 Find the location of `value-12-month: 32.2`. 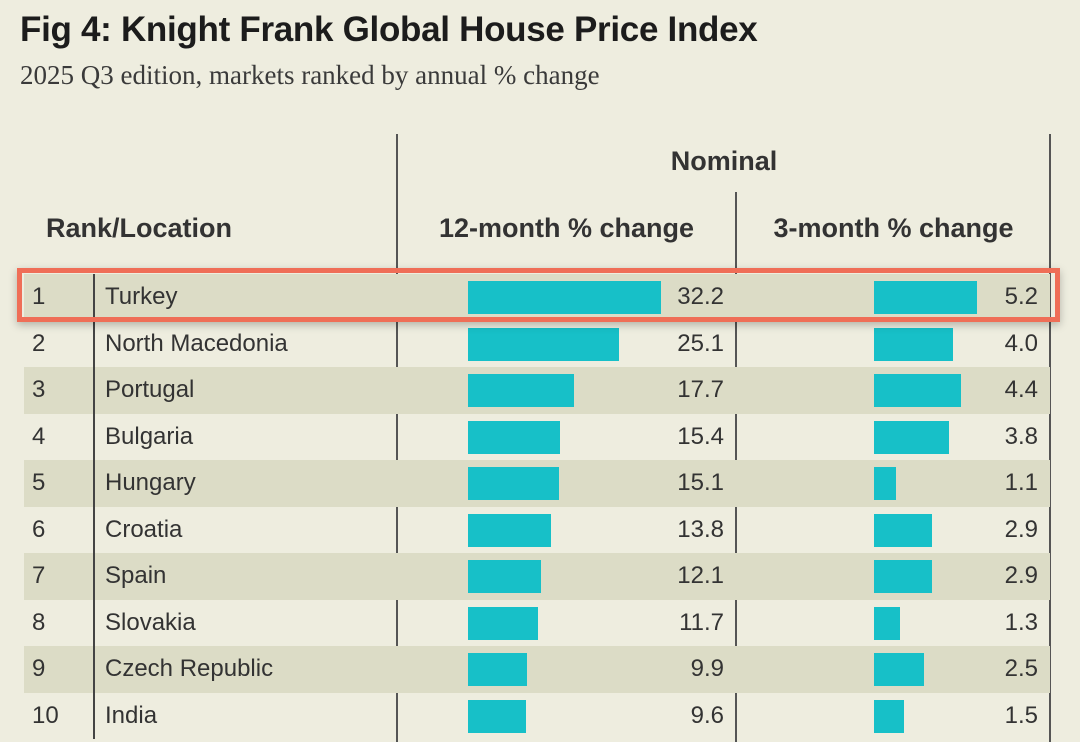

value-12-month: 32.2 is located at coordinates (700, 296).